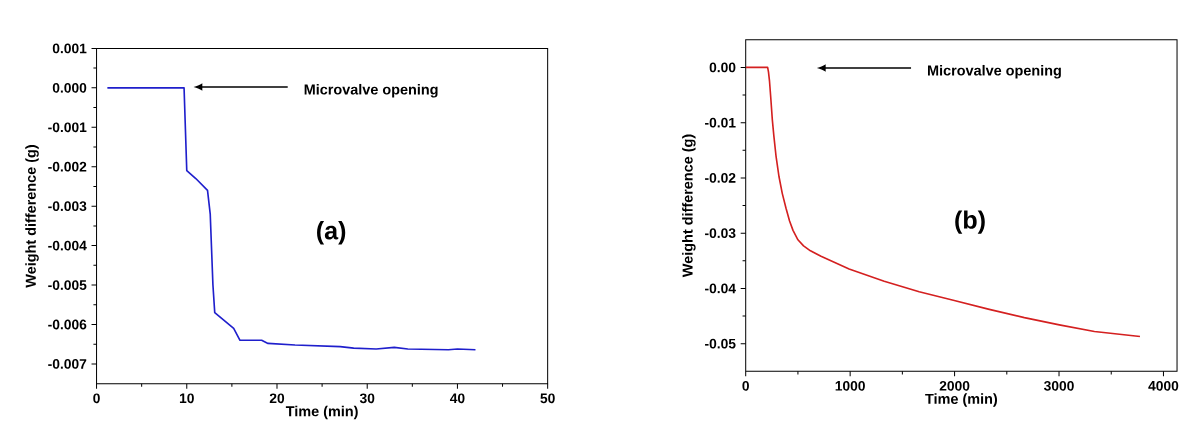 Image resolution: width=1183 pixels, height=423 pixels. What do you see at coordinates (547, 398) in the screenshot?
I see `x-tick-label: 50` at bounding box center [547, 398].